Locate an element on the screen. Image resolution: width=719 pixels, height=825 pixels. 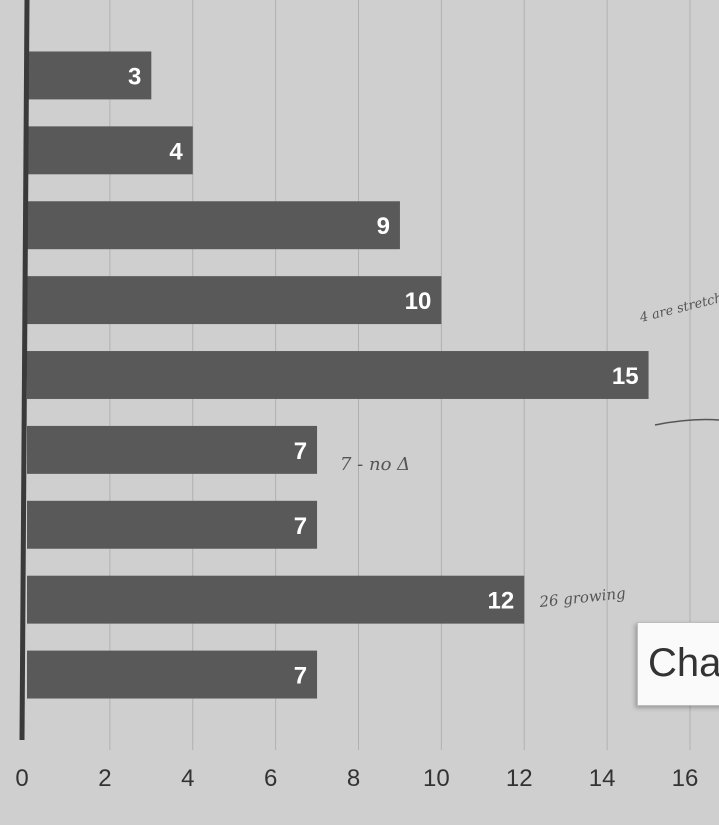
bar-value-label: 15 is located at coordinates (625, 376).